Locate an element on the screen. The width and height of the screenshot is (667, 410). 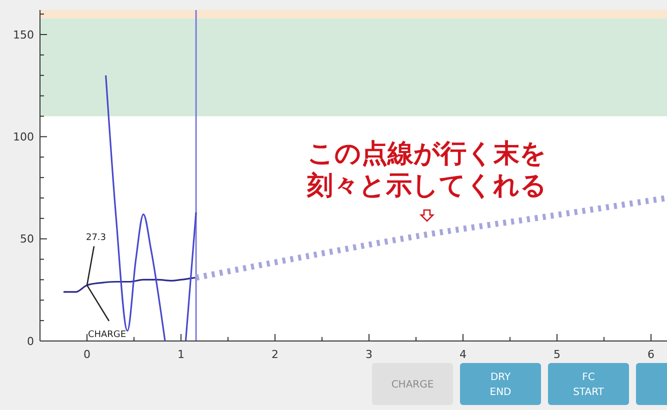
y-tick-label: 150 is located at coordinates (23, 35).